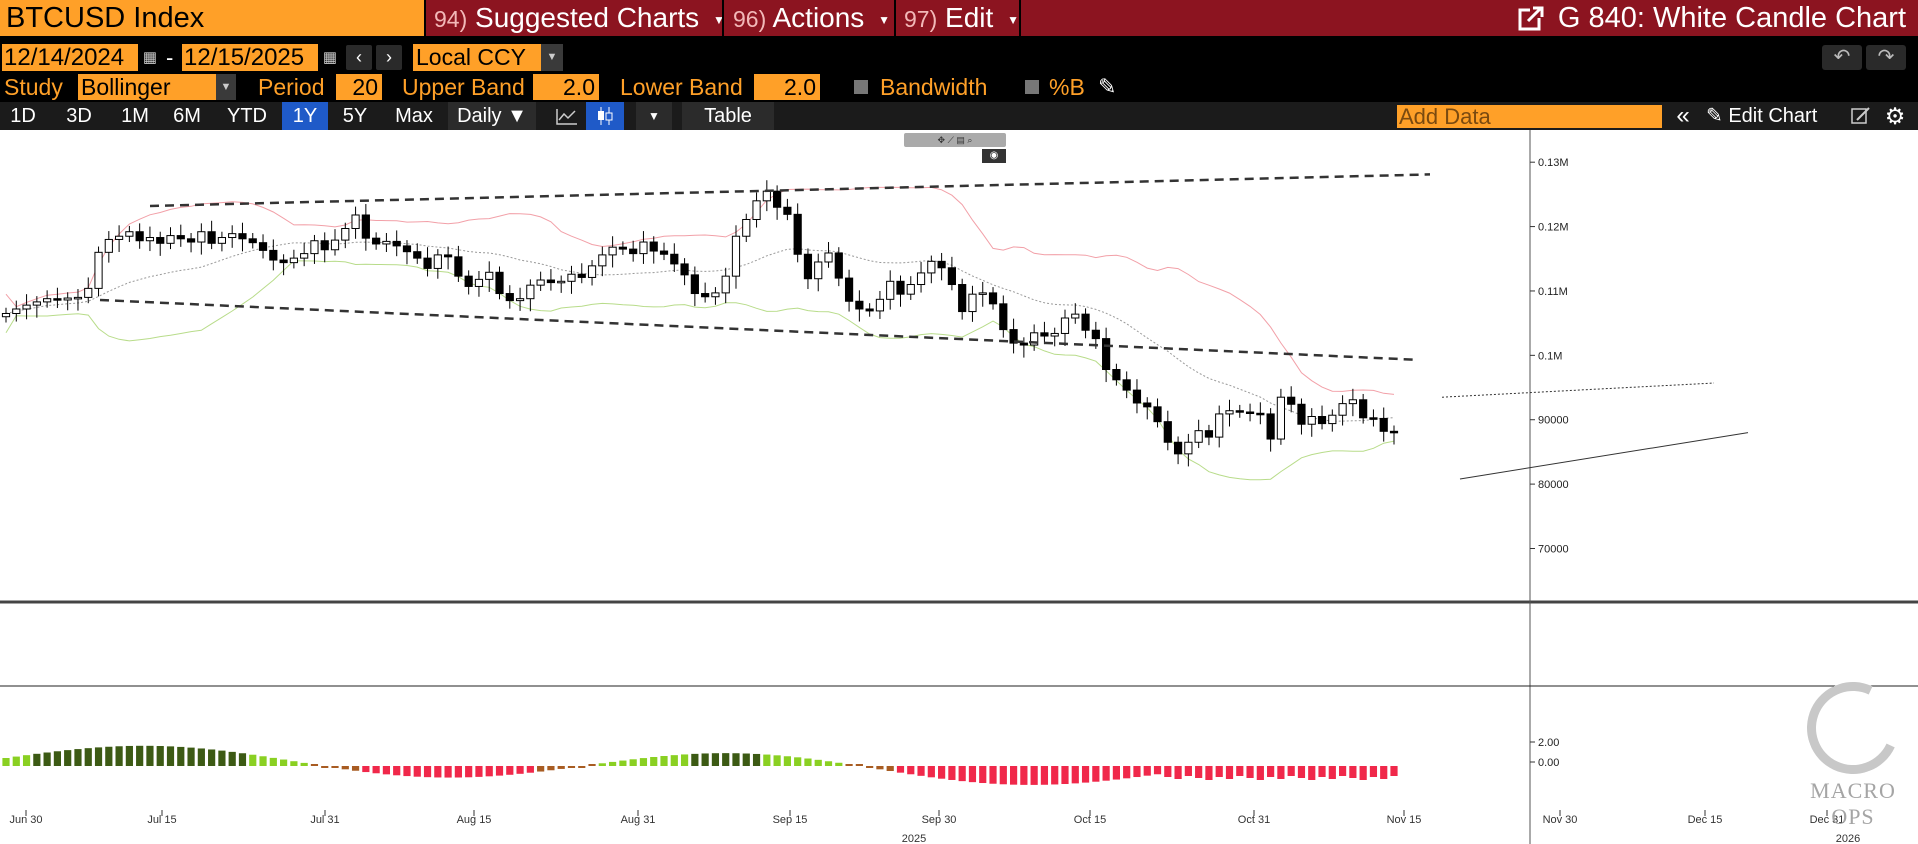  I want to click on menu-label: Actions, so click(818, 17).